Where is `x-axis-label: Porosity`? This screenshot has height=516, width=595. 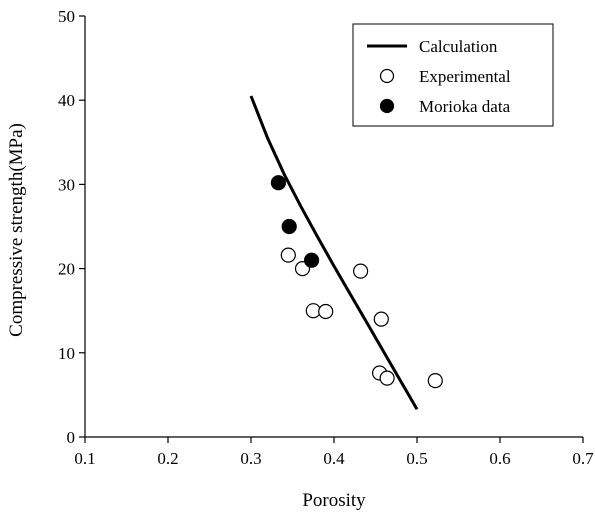 x-axis-label: Porosity is located at coordinates (334, 500).